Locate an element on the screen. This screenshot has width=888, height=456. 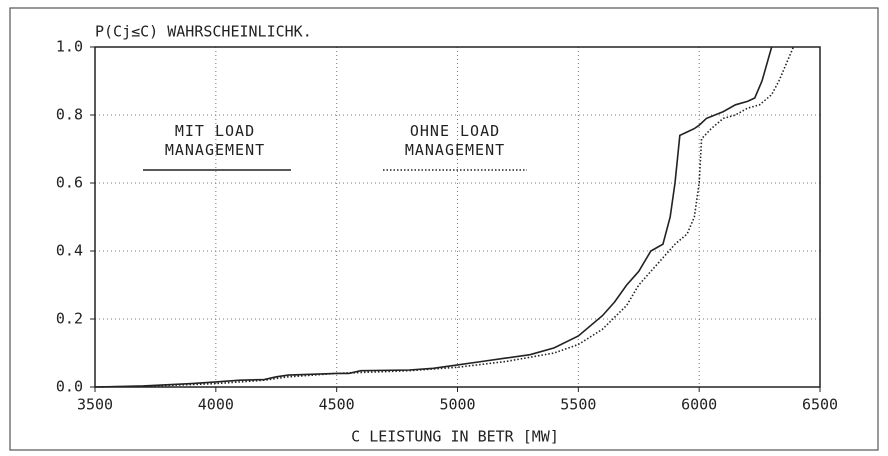
x-tick-label: 3500 is located at coordinates (95, 405).